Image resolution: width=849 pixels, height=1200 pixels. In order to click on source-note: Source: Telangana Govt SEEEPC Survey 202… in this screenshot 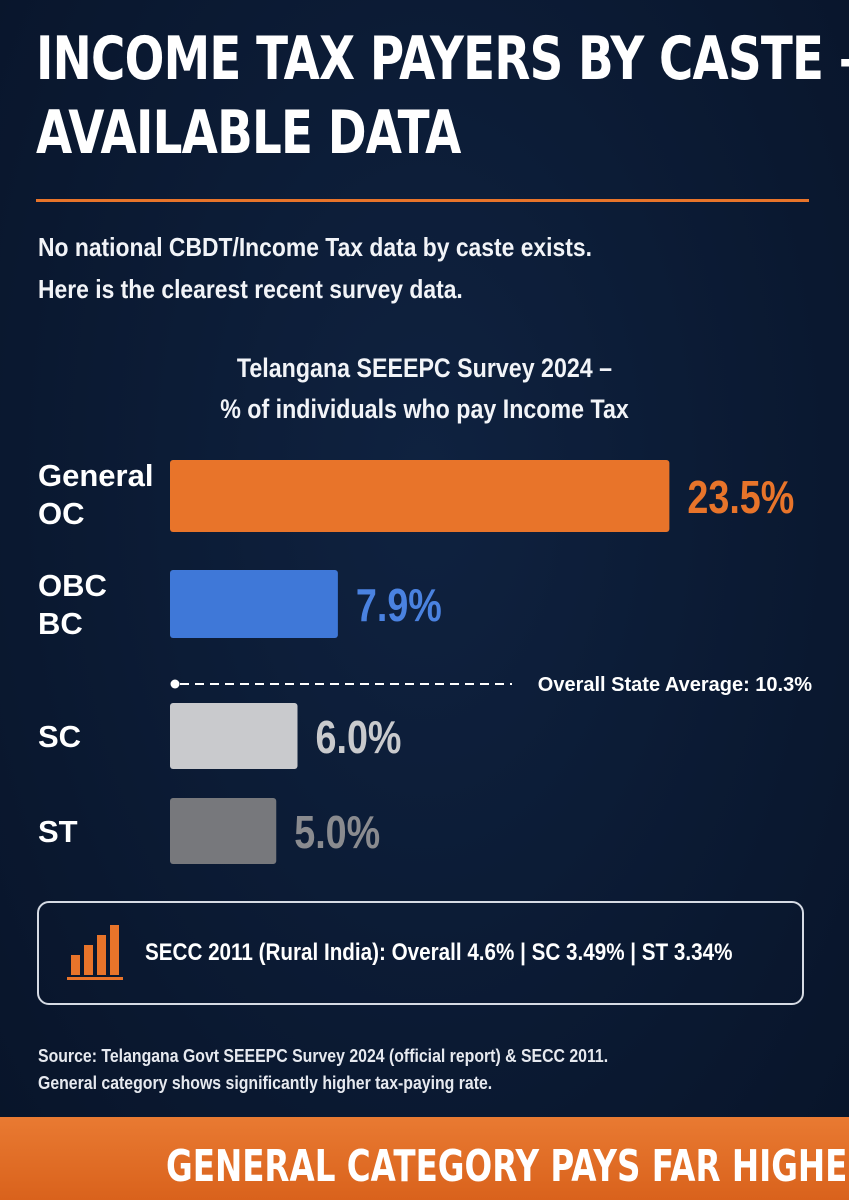, I will do `click(381, 1070)`.